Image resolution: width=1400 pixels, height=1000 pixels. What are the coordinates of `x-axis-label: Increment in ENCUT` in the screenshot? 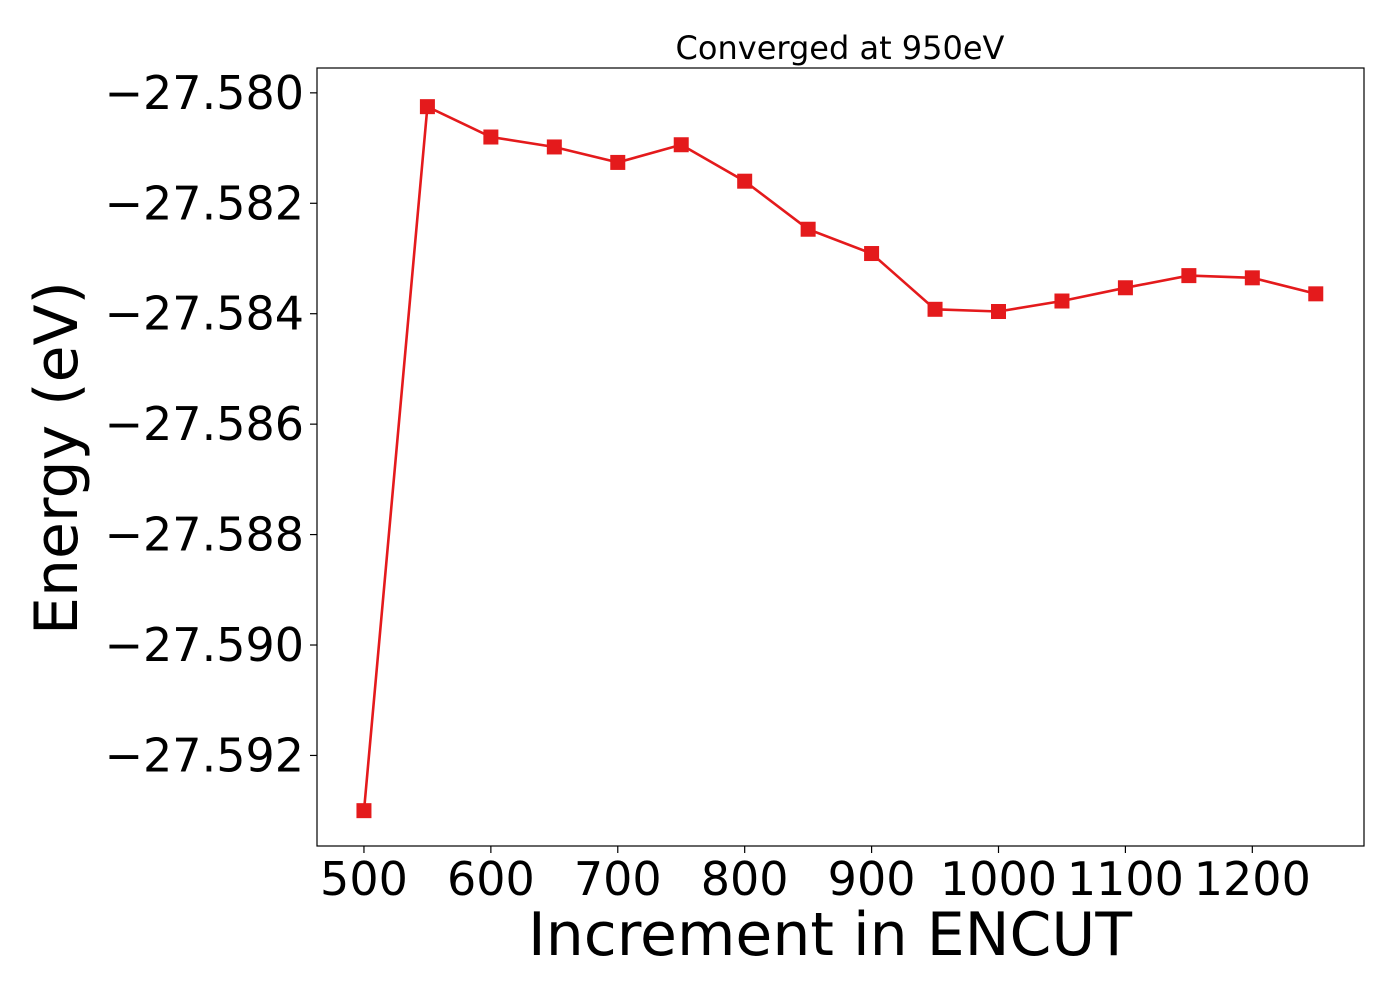 It's located at (830, 935).